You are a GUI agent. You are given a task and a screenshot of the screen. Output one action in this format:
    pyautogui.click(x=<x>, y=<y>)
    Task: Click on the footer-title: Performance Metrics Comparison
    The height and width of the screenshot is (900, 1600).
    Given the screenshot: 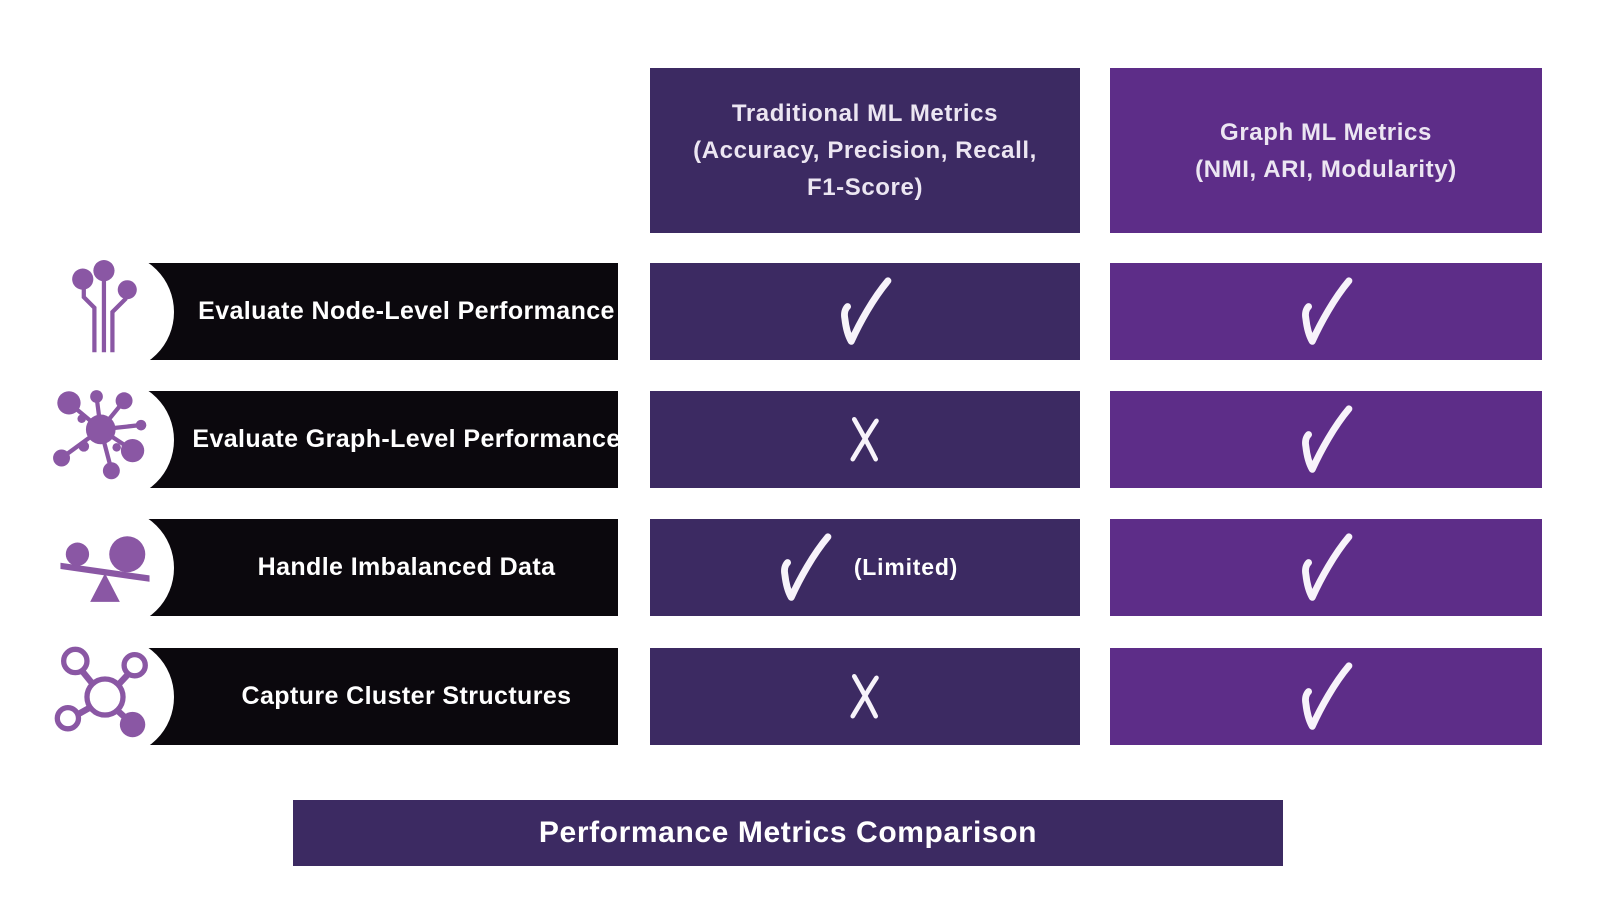 What is the action you would take?
    pyautogui.click(x=788, y=832)
    